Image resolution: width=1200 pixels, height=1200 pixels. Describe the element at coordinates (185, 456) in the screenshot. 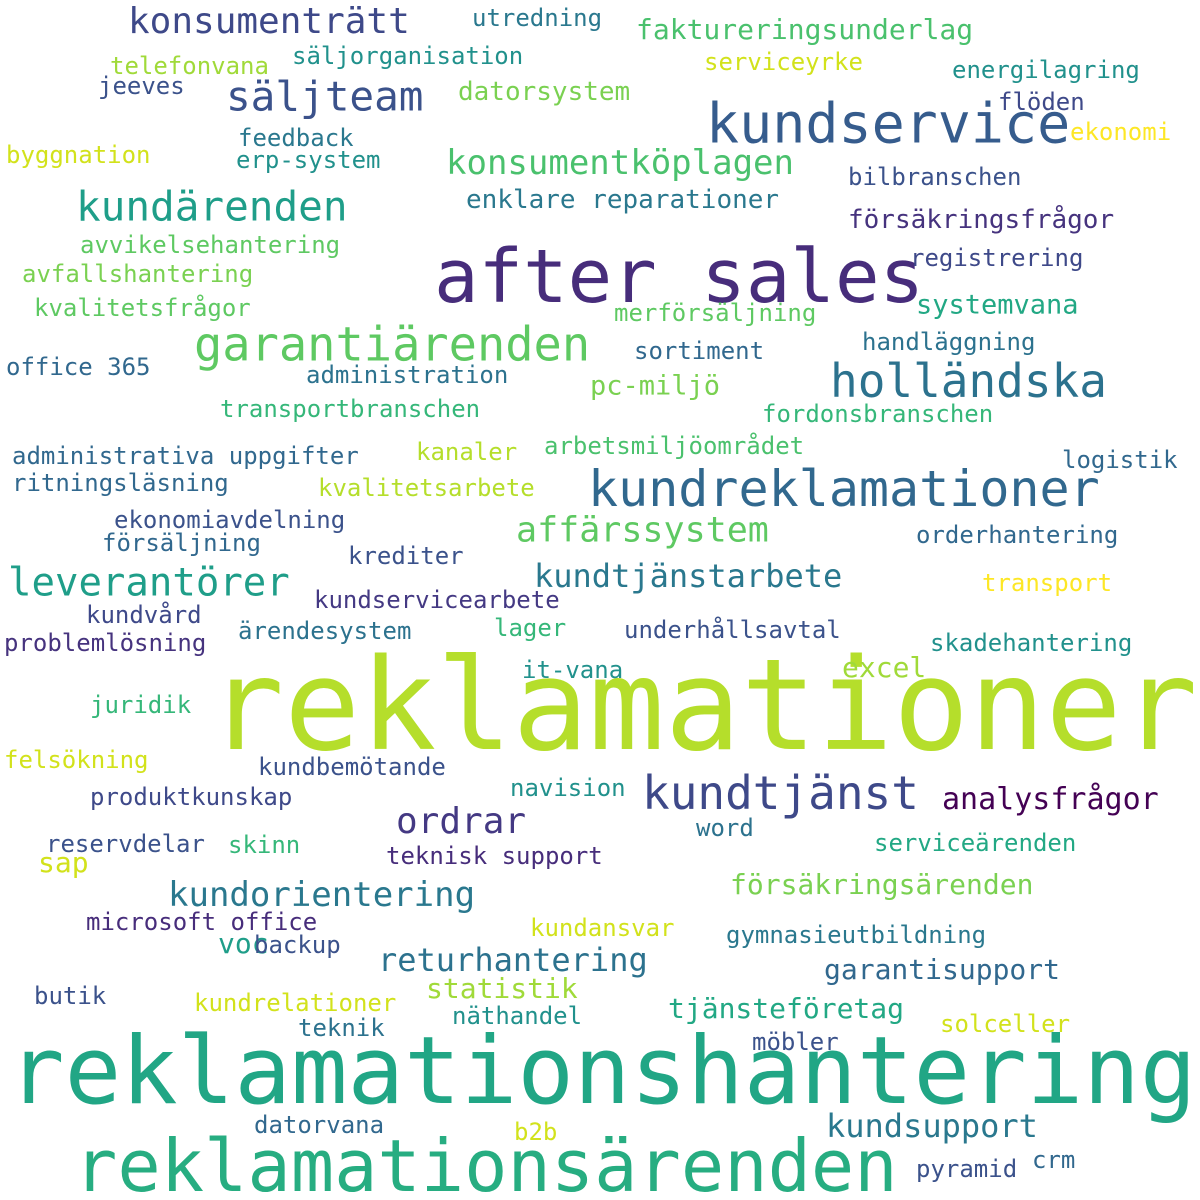

I see `word: administrativa uppgifter` at that location.